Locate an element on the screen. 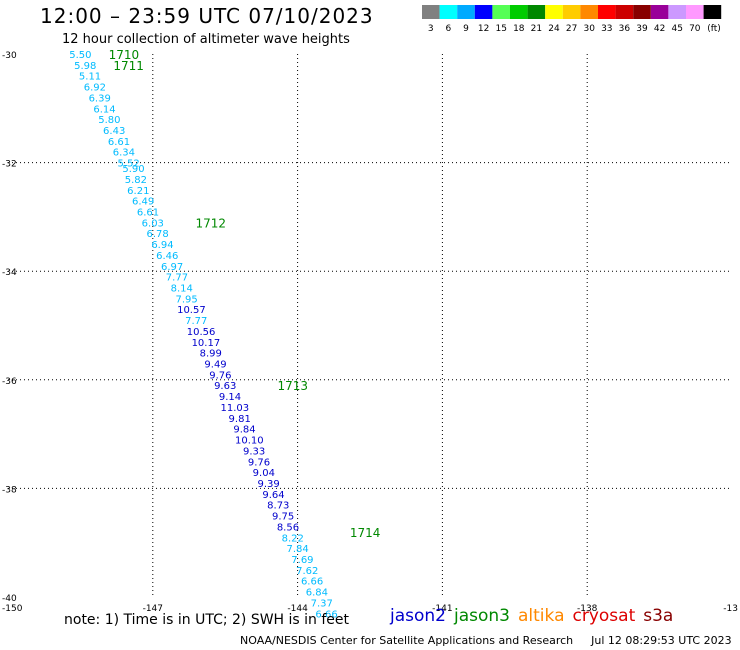 The width and height of the screenshot is (740, 650). longitude-tick-label: -150 is located at coordinates (12, 609).